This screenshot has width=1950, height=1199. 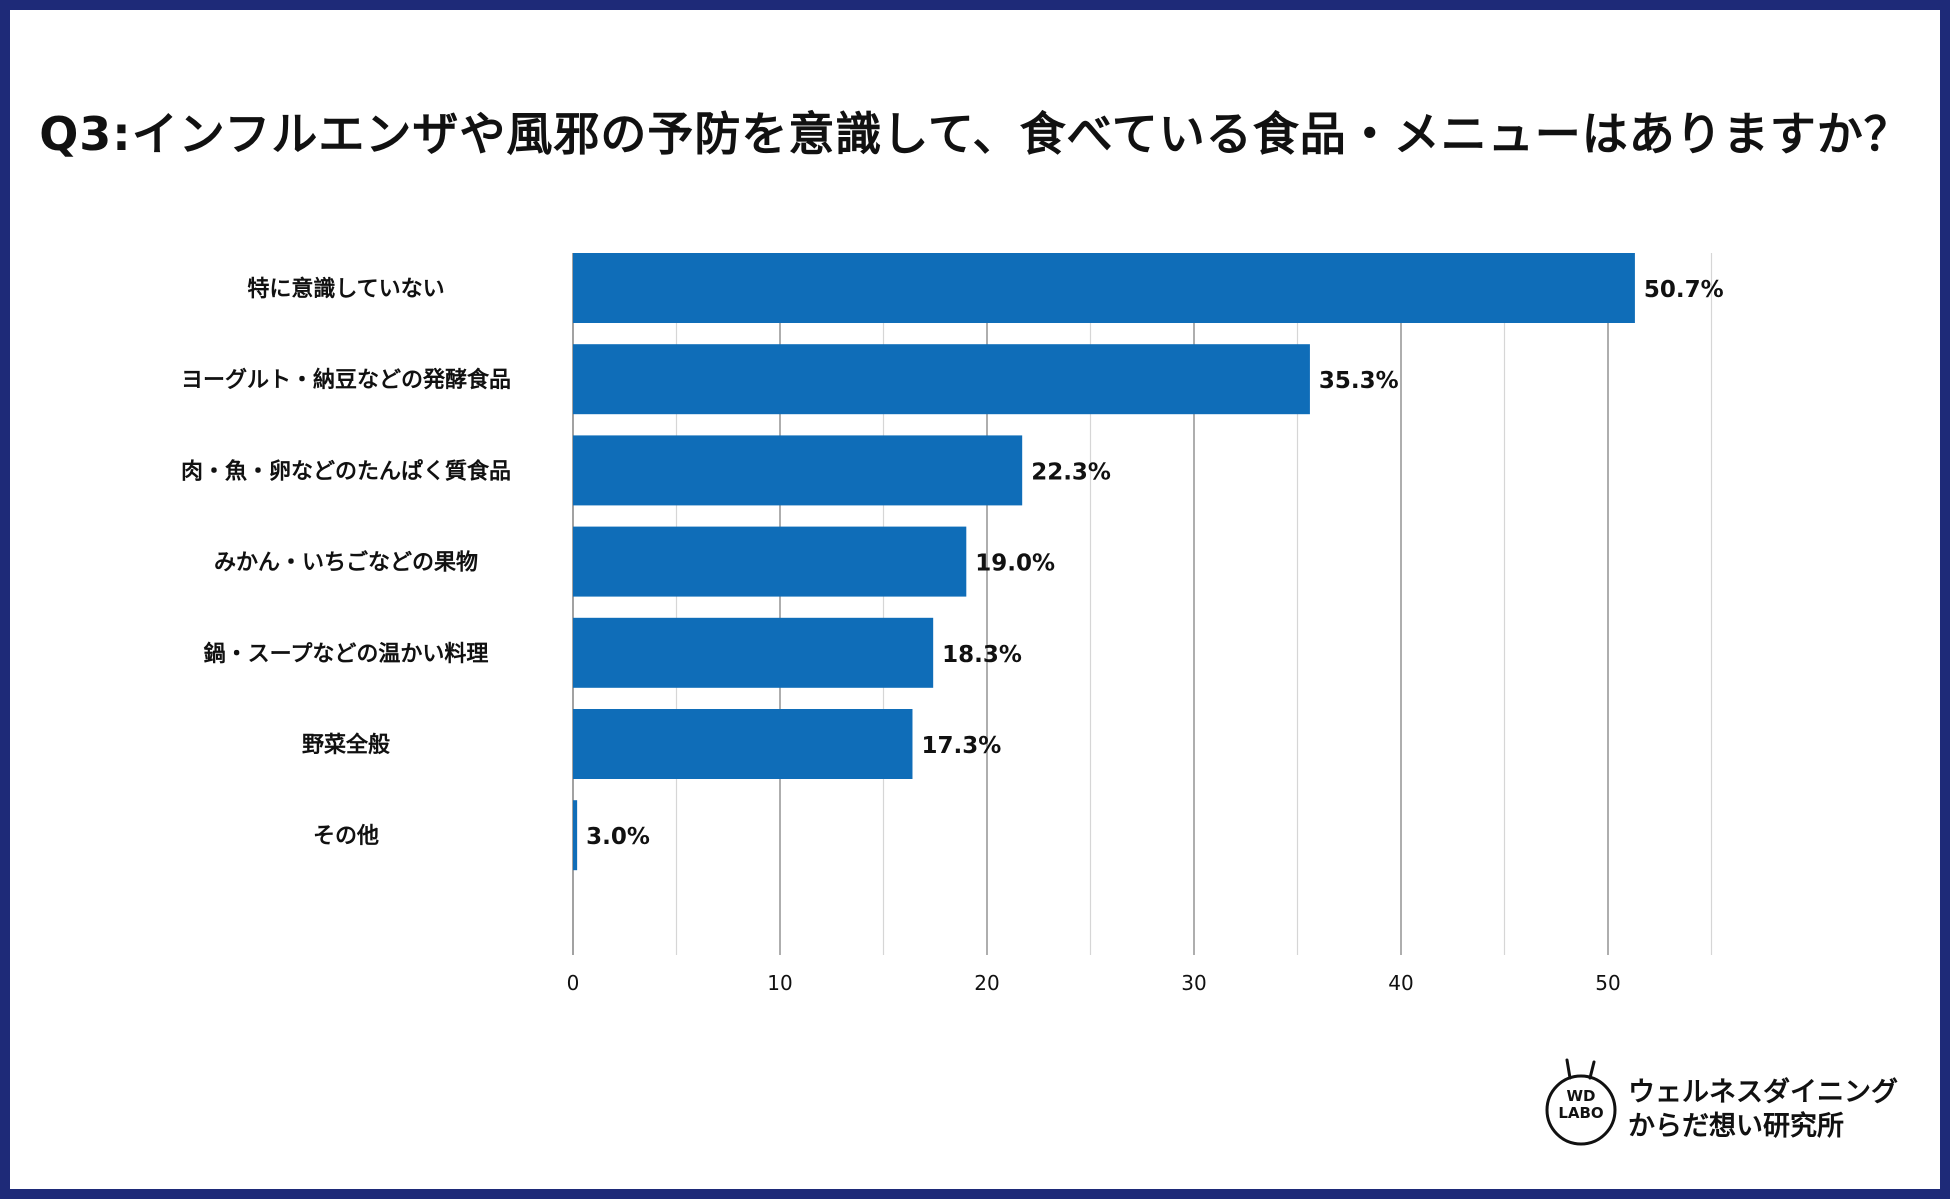 What do you see at coordinates (346, 654) in the screenshot?
I see `category-label: 鍋・スープなどの温かい料理` at bounding box center [346, 654].